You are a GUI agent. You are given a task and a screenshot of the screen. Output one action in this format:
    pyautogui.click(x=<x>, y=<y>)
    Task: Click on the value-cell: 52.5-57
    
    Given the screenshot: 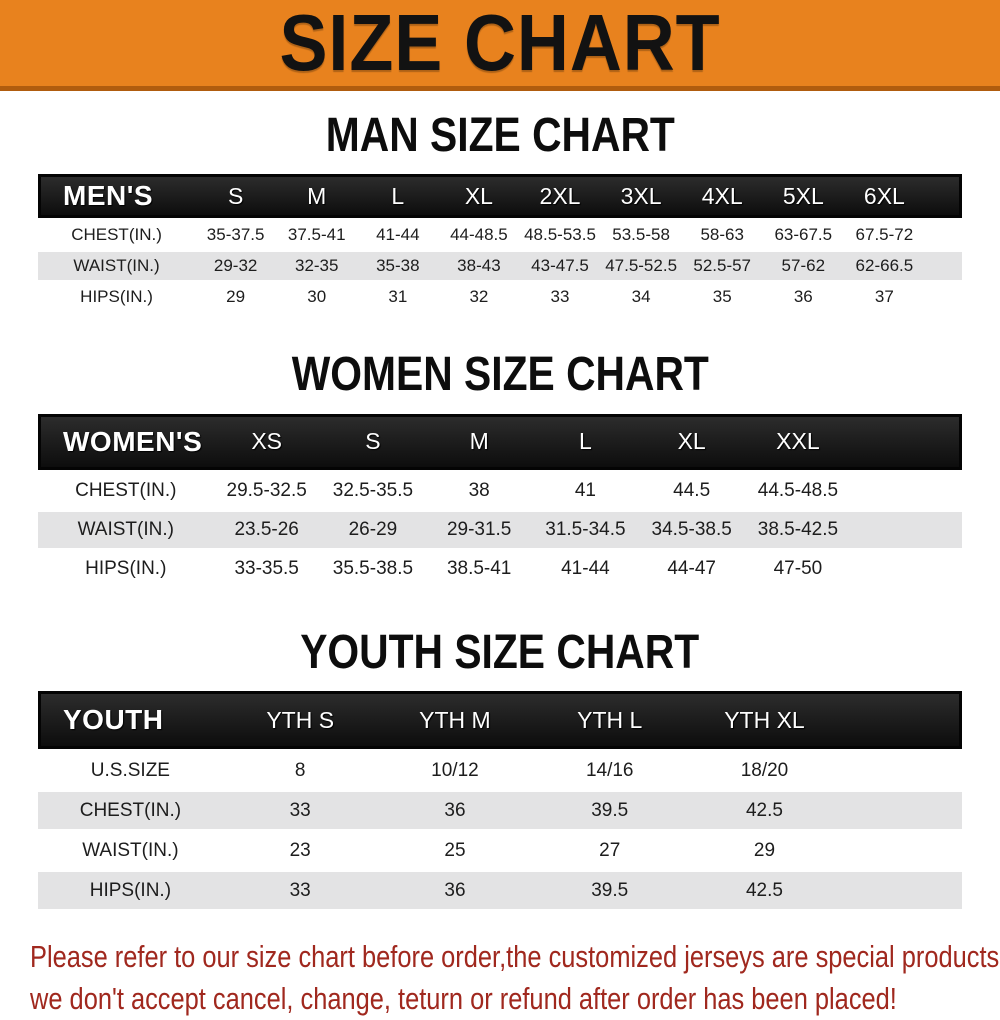 What is the action you would take?
    pyautogui.click(x=722, y=266)
    